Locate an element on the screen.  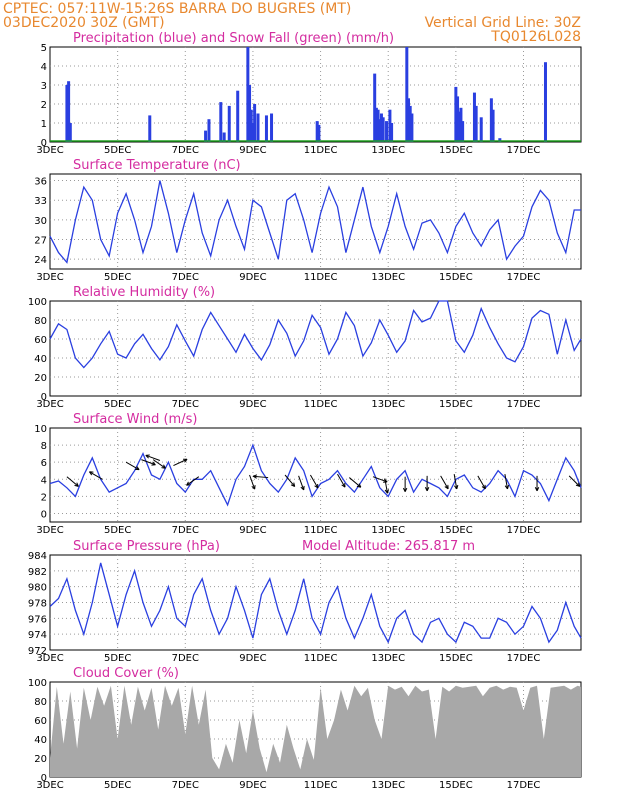
y-tick-label: 0 is located at coordinates (44, 778).